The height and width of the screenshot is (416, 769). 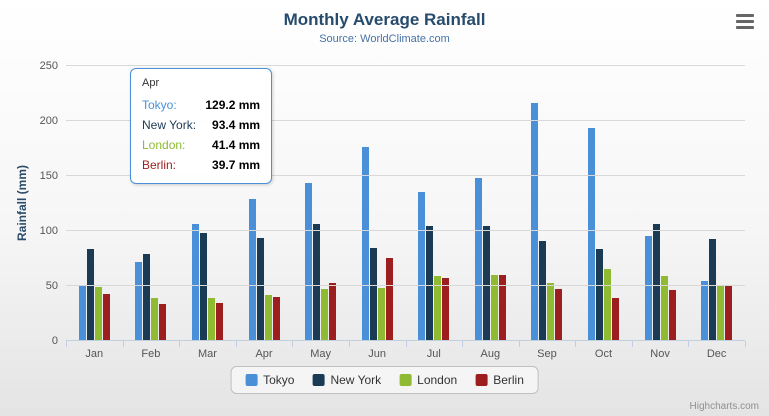 I want to click on x-axis-tick-label: Jul, so click(x=433, y=354).